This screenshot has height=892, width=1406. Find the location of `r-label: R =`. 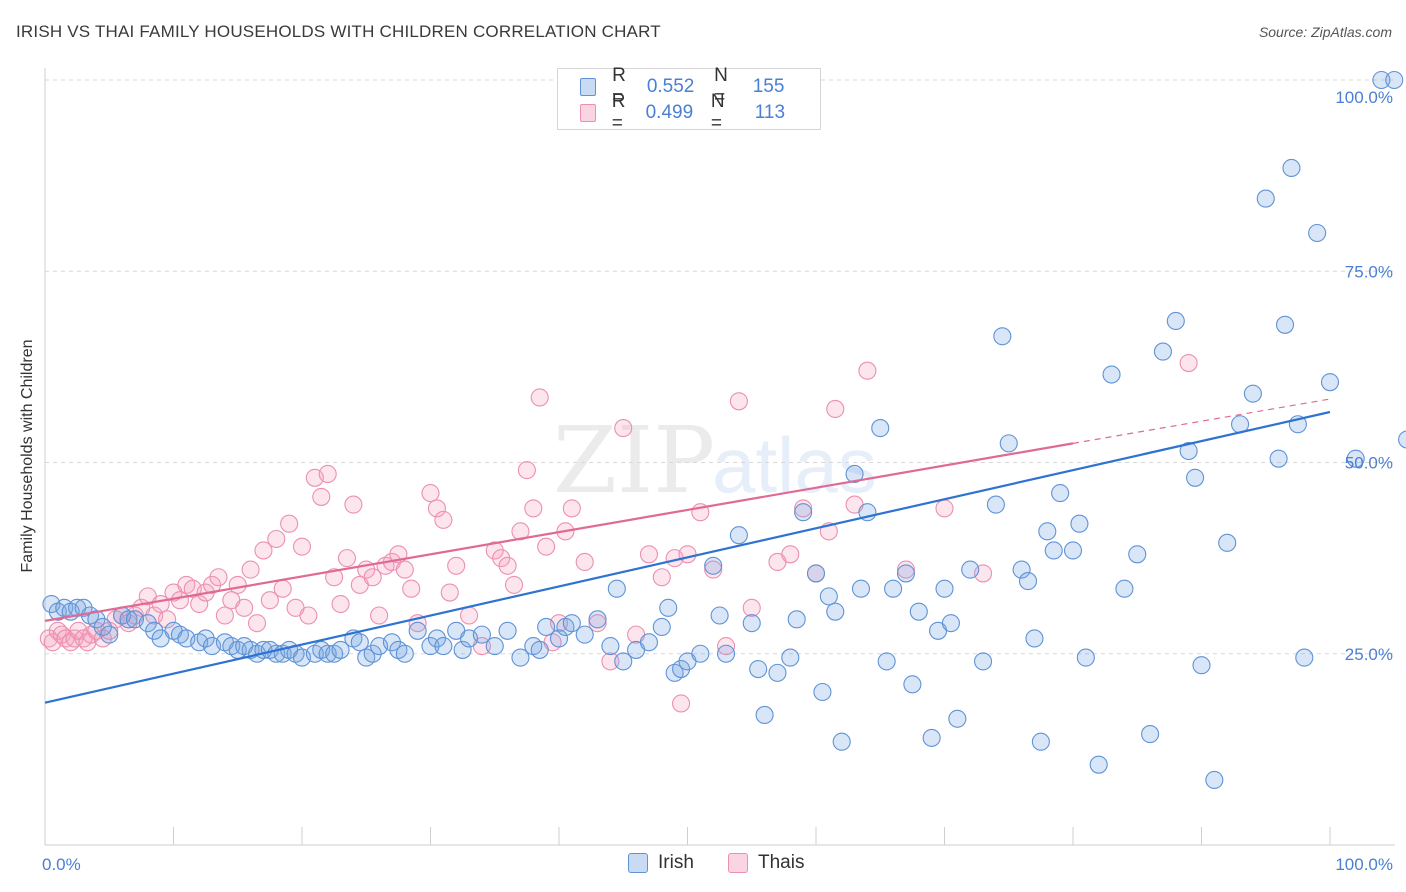

r-label: R = is located at coordinates (619, 86).